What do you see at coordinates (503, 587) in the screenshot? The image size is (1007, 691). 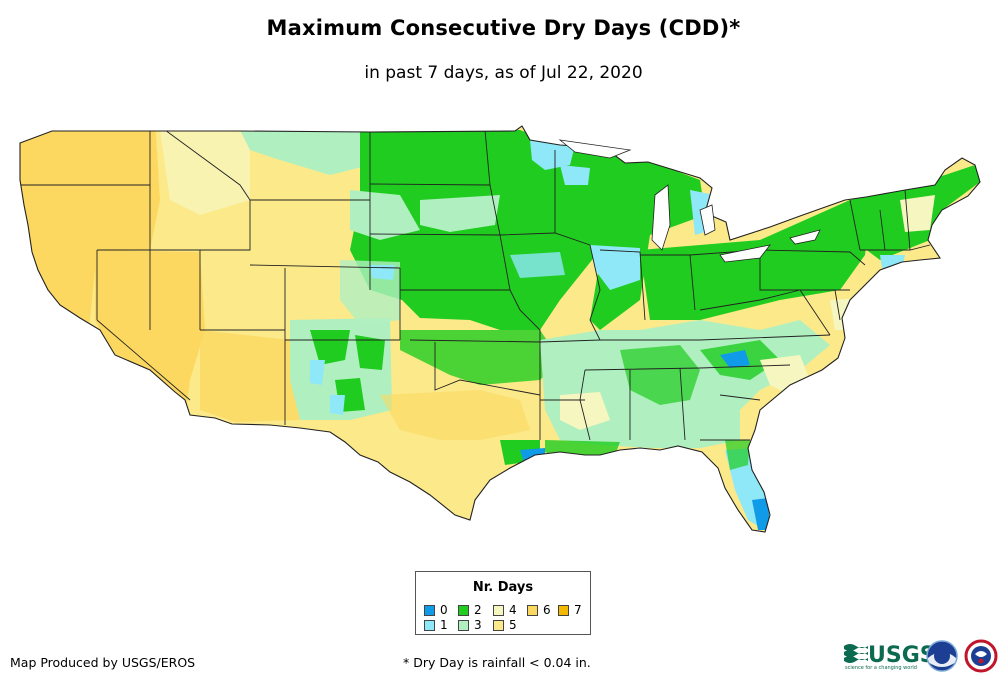 I see `legend-title: Nr. Days` at bounding box center [503, 587].